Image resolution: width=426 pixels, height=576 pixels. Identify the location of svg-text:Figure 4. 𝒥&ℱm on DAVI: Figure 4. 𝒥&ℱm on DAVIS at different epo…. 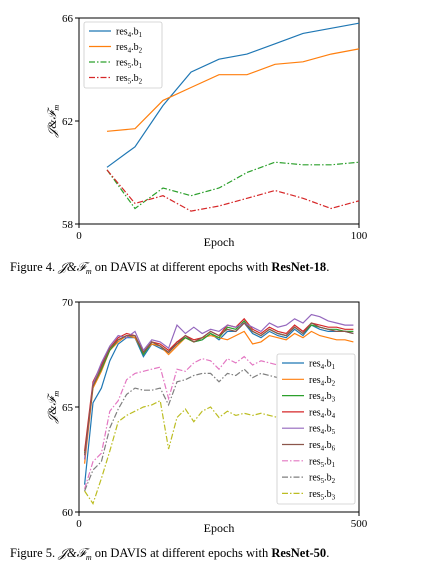
(169, 268).